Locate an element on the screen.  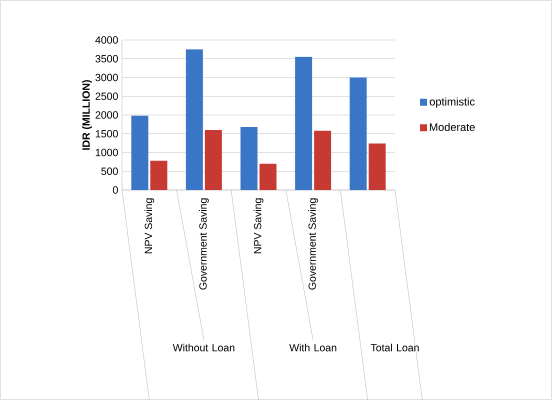
y-axis-title: IDR (MILLION) is located at coordinates (87, 115).